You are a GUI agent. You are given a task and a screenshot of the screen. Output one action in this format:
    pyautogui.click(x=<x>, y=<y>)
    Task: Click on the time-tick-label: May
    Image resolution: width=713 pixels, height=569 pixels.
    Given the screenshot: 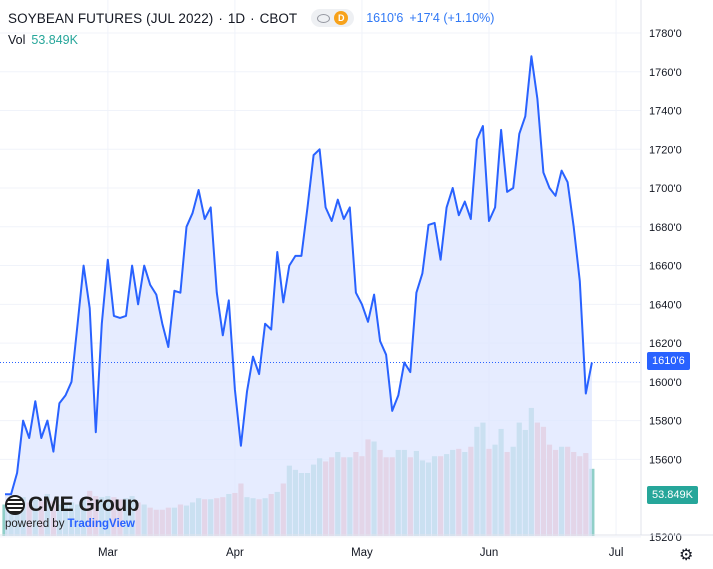 What is the action you would take?
    pyautogui.click(x=362, y=553)
    